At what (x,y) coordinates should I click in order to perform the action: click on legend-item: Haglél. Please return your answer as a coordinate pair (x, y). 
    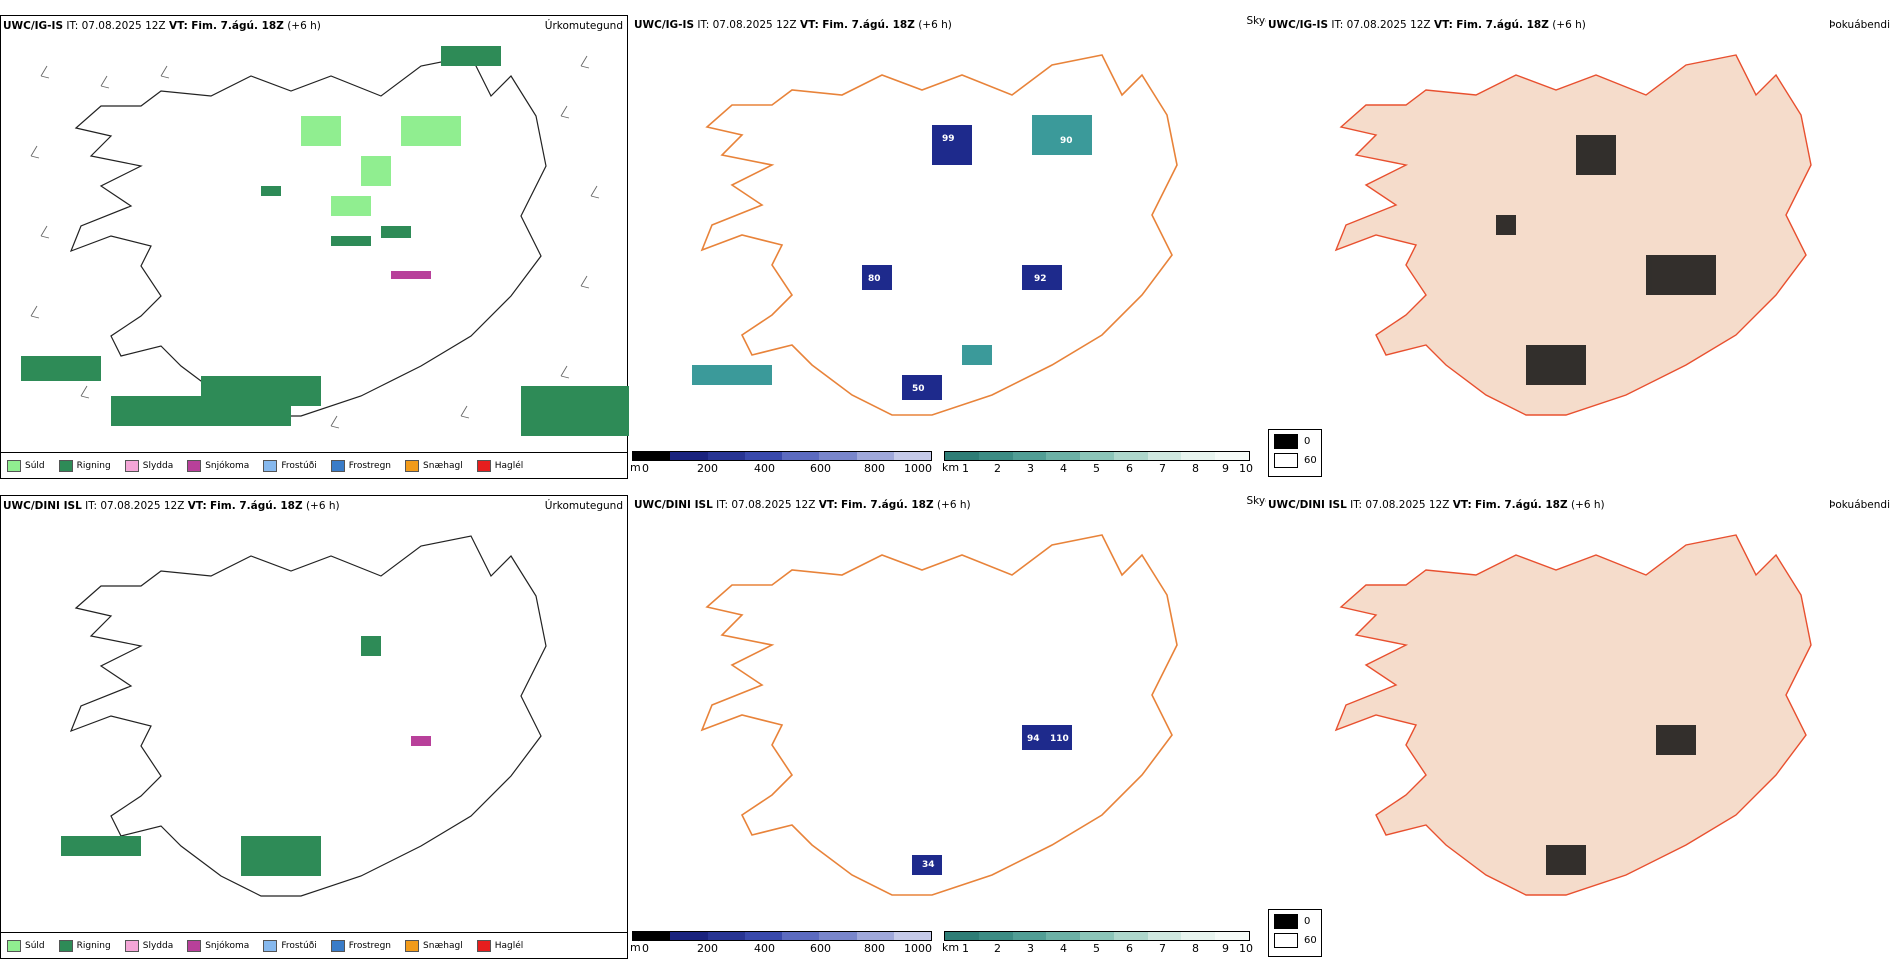
    Looking at the image, I should click on (499, 465).